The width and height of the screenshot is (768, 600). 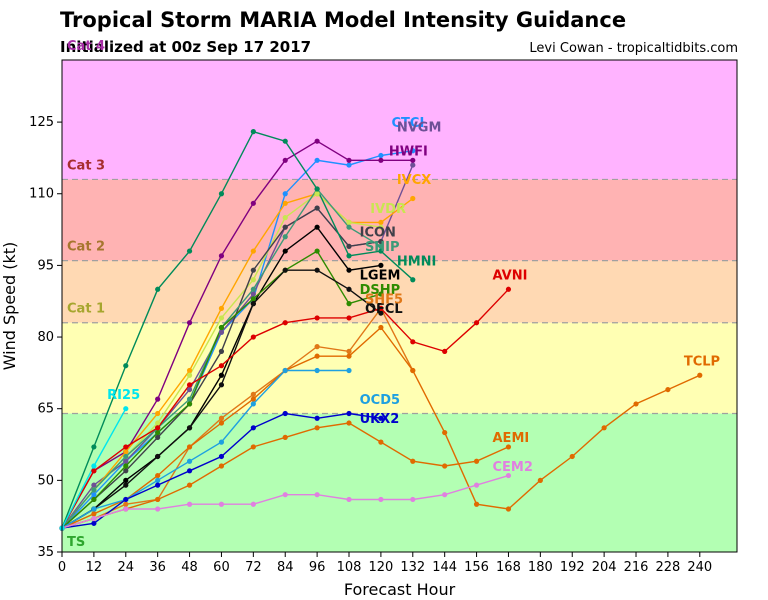 What do you see at coordinates (380, 419) in the screenshot?
I see `label-ukx2: UKX2` at bounding box center [380, 419].